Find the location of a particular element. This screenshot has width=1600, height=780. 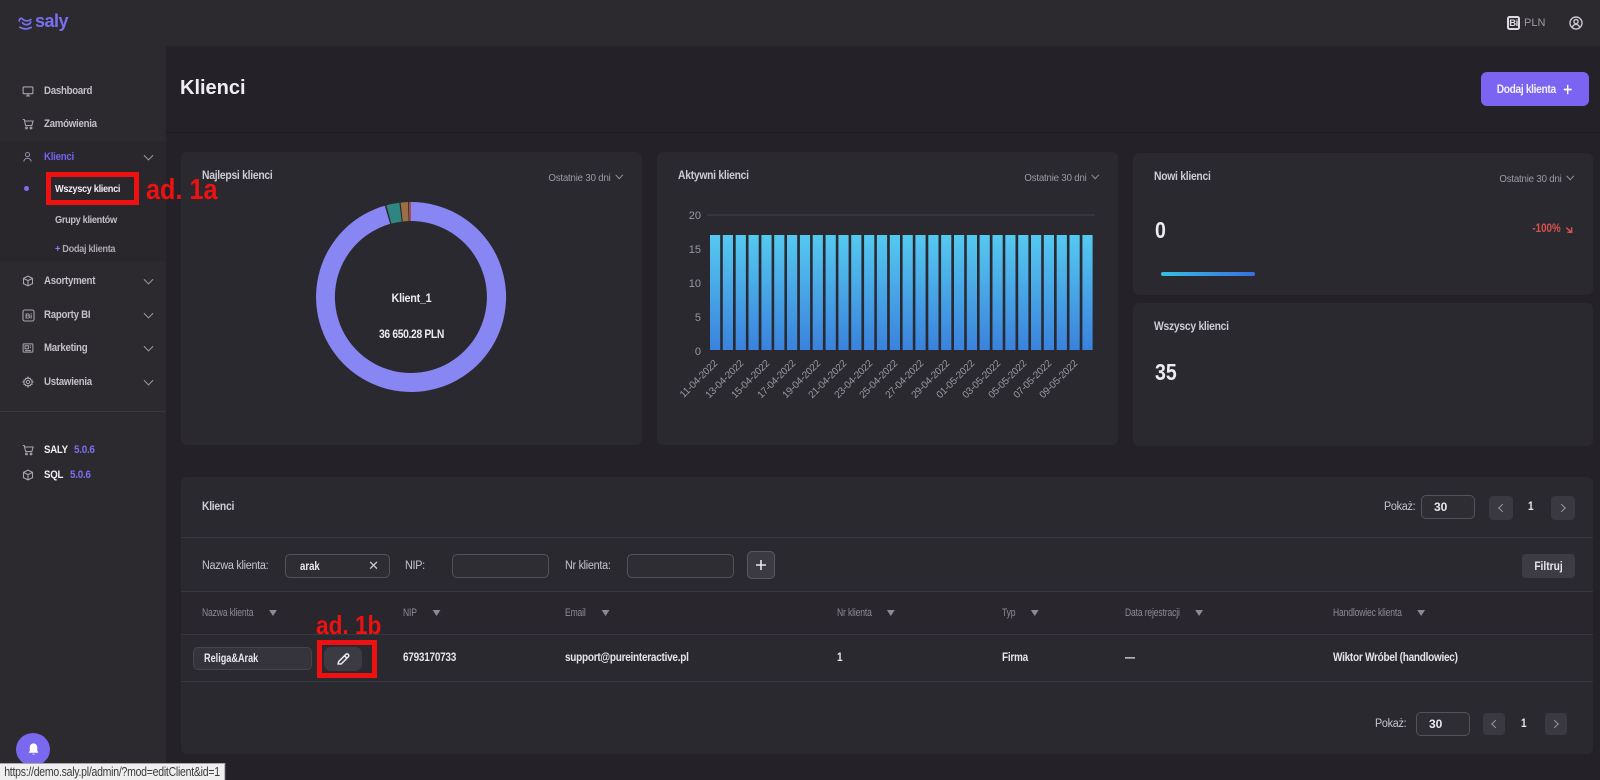

svg-text: 20 is located at coordinates (695, 216).